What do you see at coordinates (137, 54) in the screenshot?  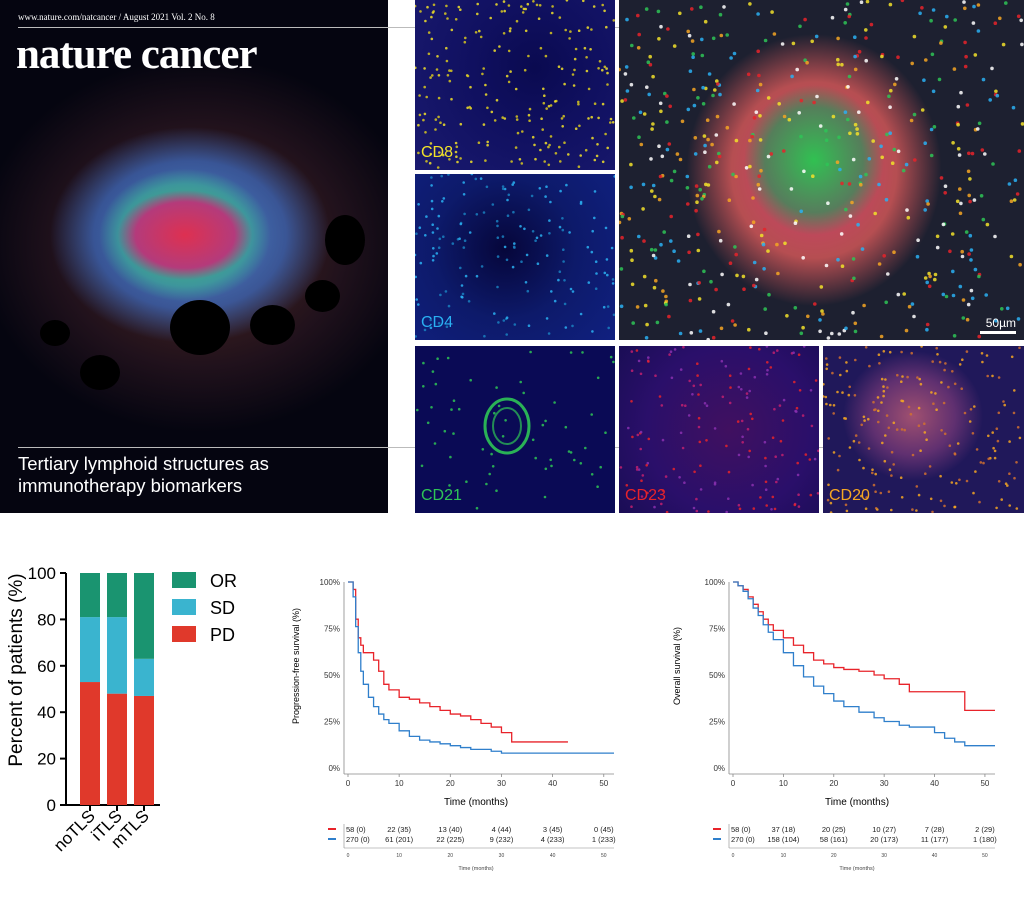 I see `journal-title: nature cancer` at bounding box center [137, 54].